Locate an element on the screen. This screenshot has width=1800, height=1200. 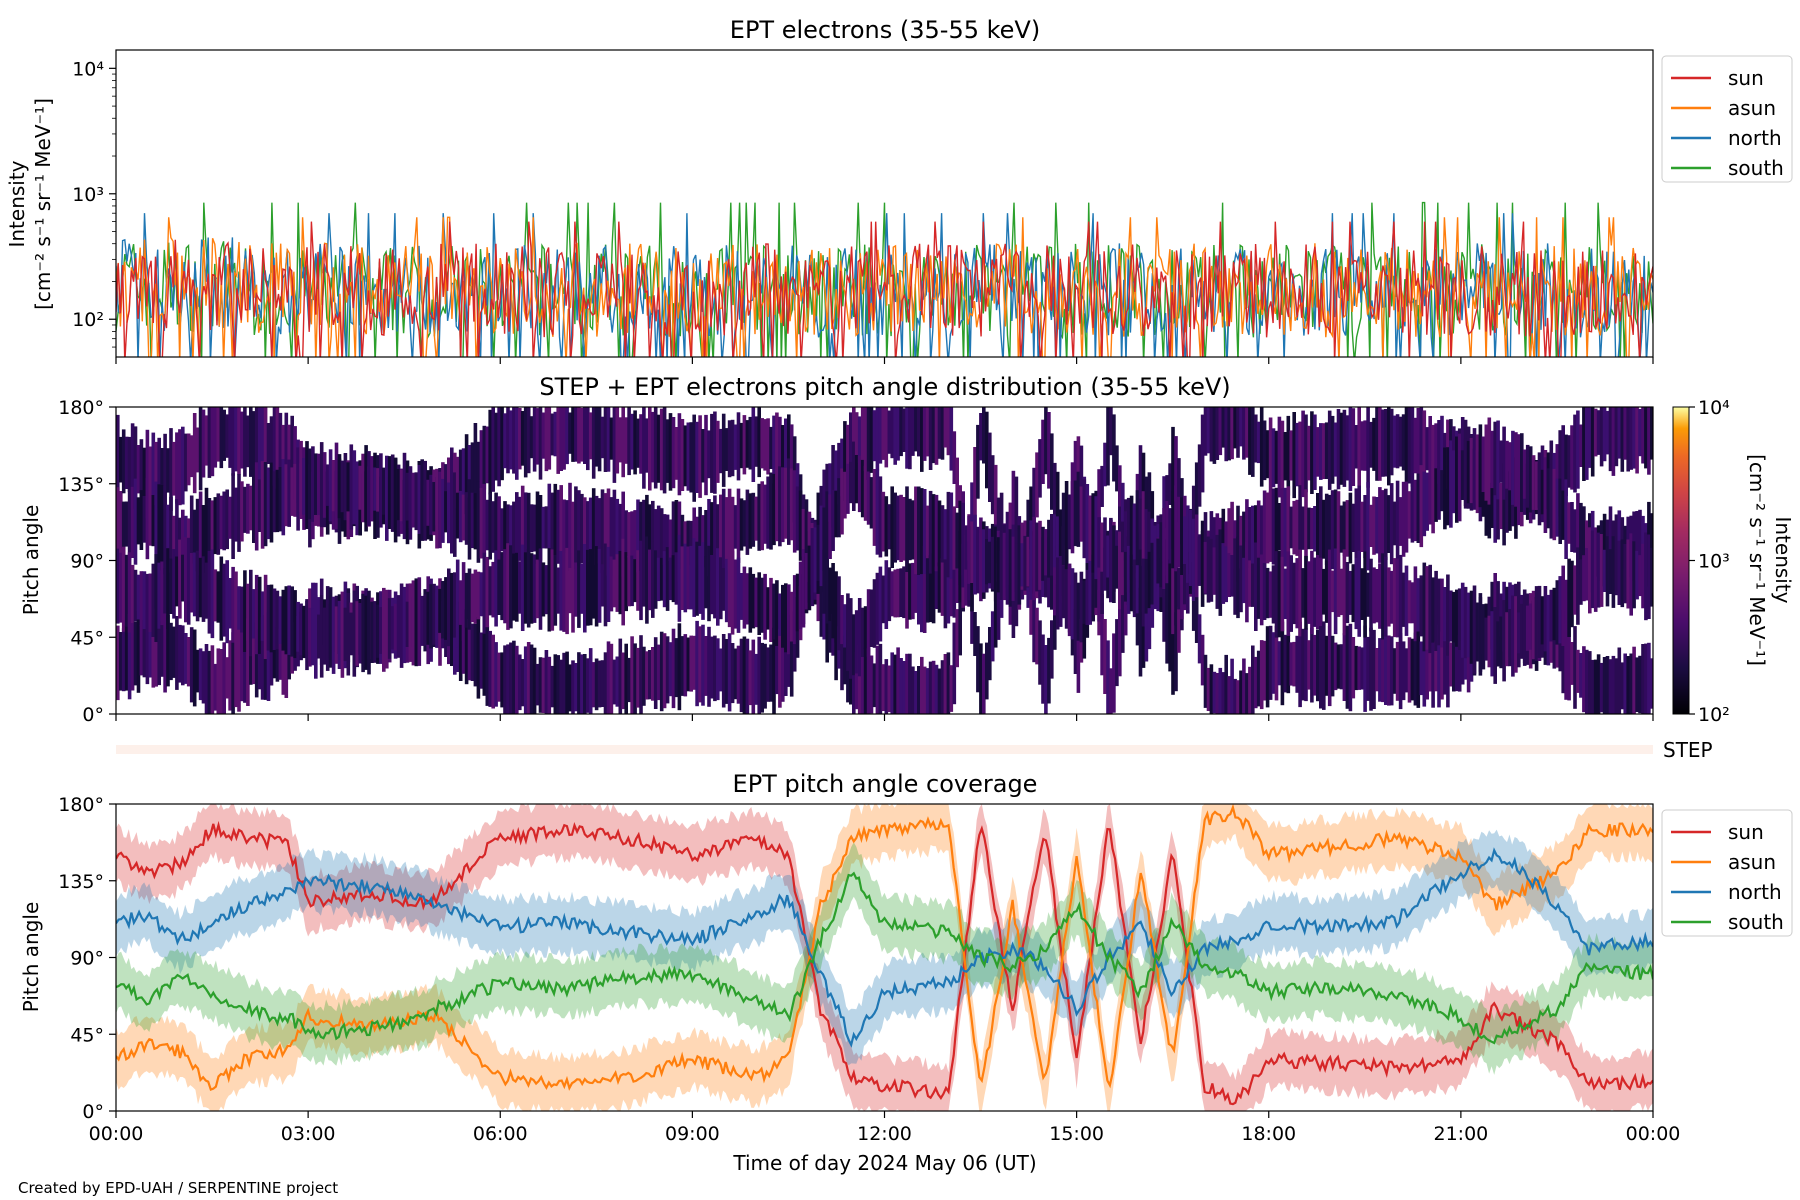
colorbar-tick-label: 10³ is located at coordinates (1714, 562).